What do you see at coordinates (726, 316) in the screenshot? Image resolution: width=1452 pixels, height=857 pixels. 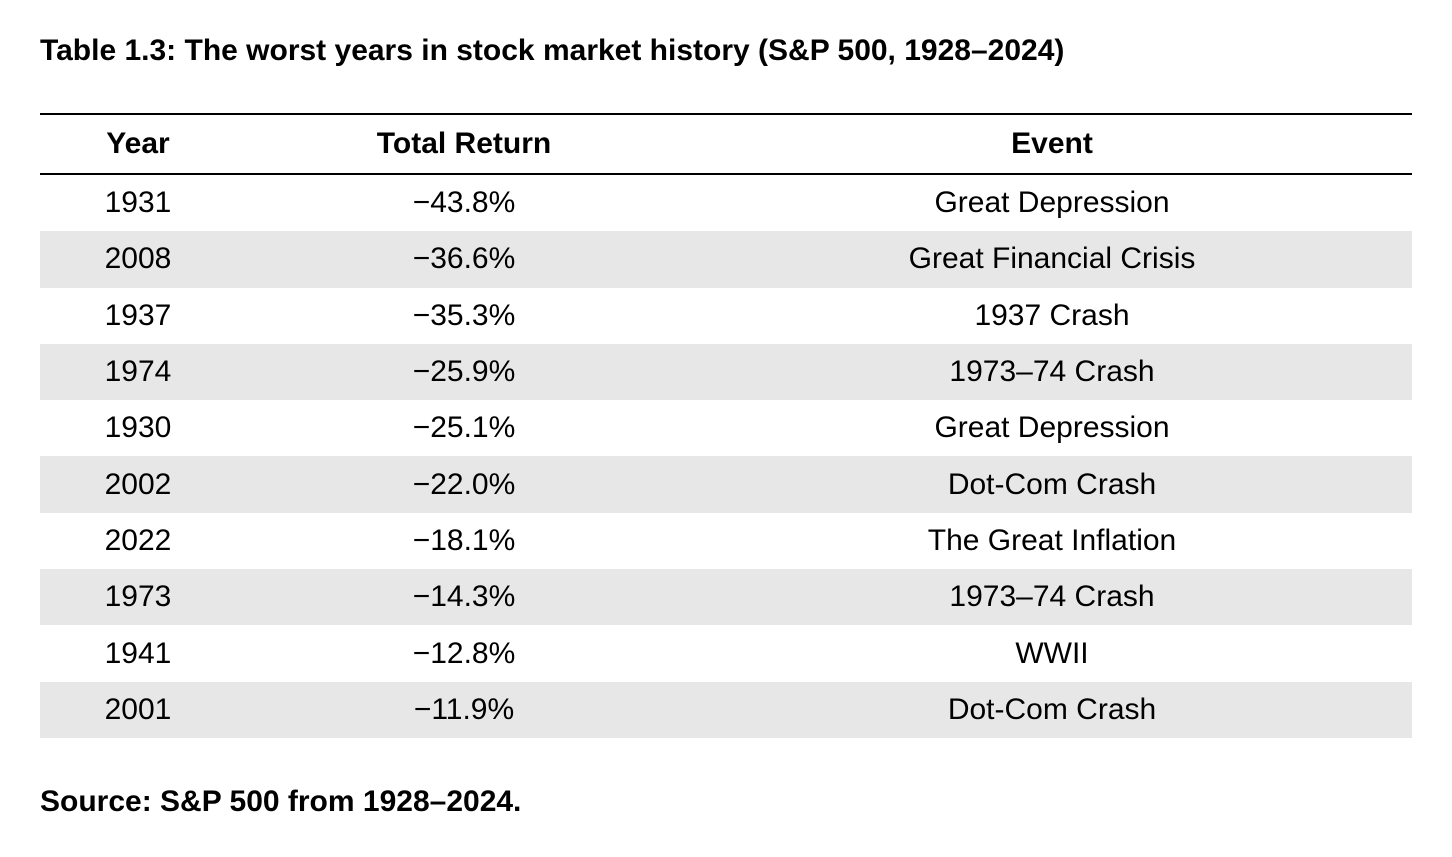 I see `table-row: 1937 −35.3% 1937 Crash` at bounding box center [726, 316].